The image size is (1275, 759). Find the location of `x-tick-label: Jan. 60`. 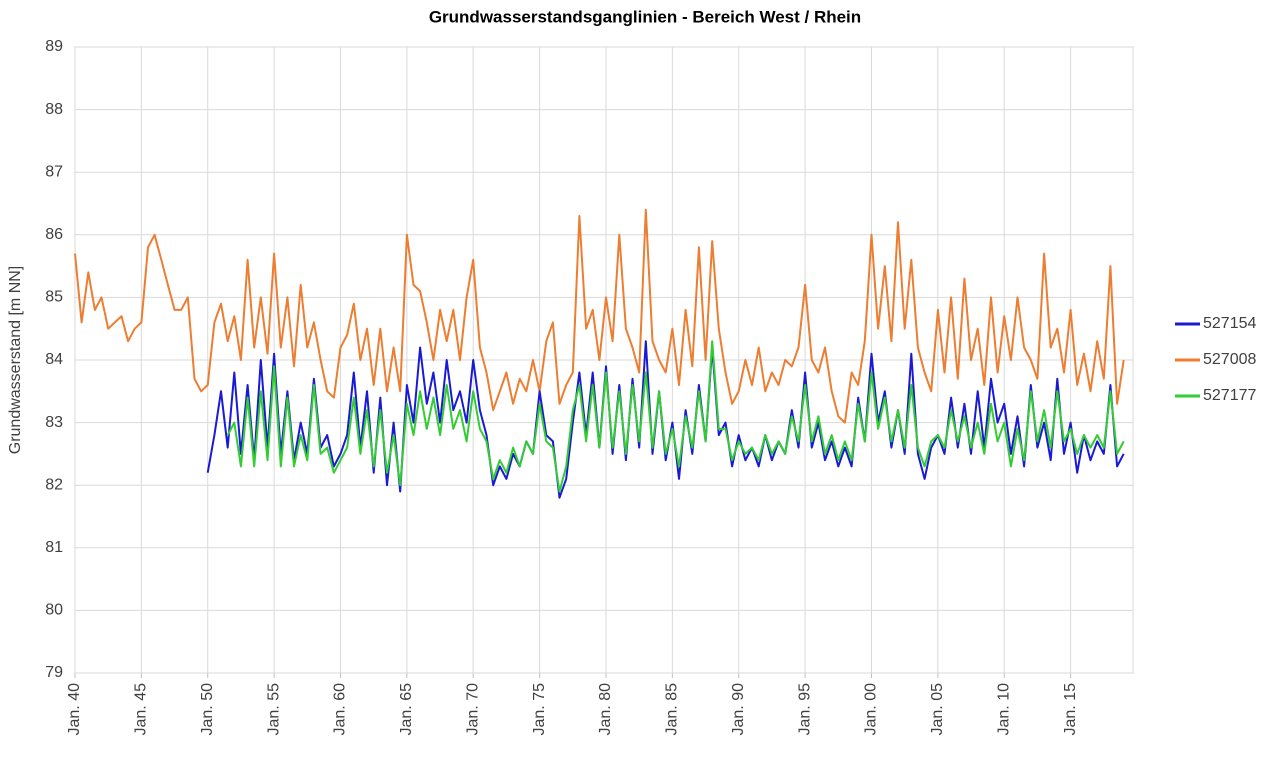

x-tick-label: Jan. 60 is located at coordinates (340, 709).